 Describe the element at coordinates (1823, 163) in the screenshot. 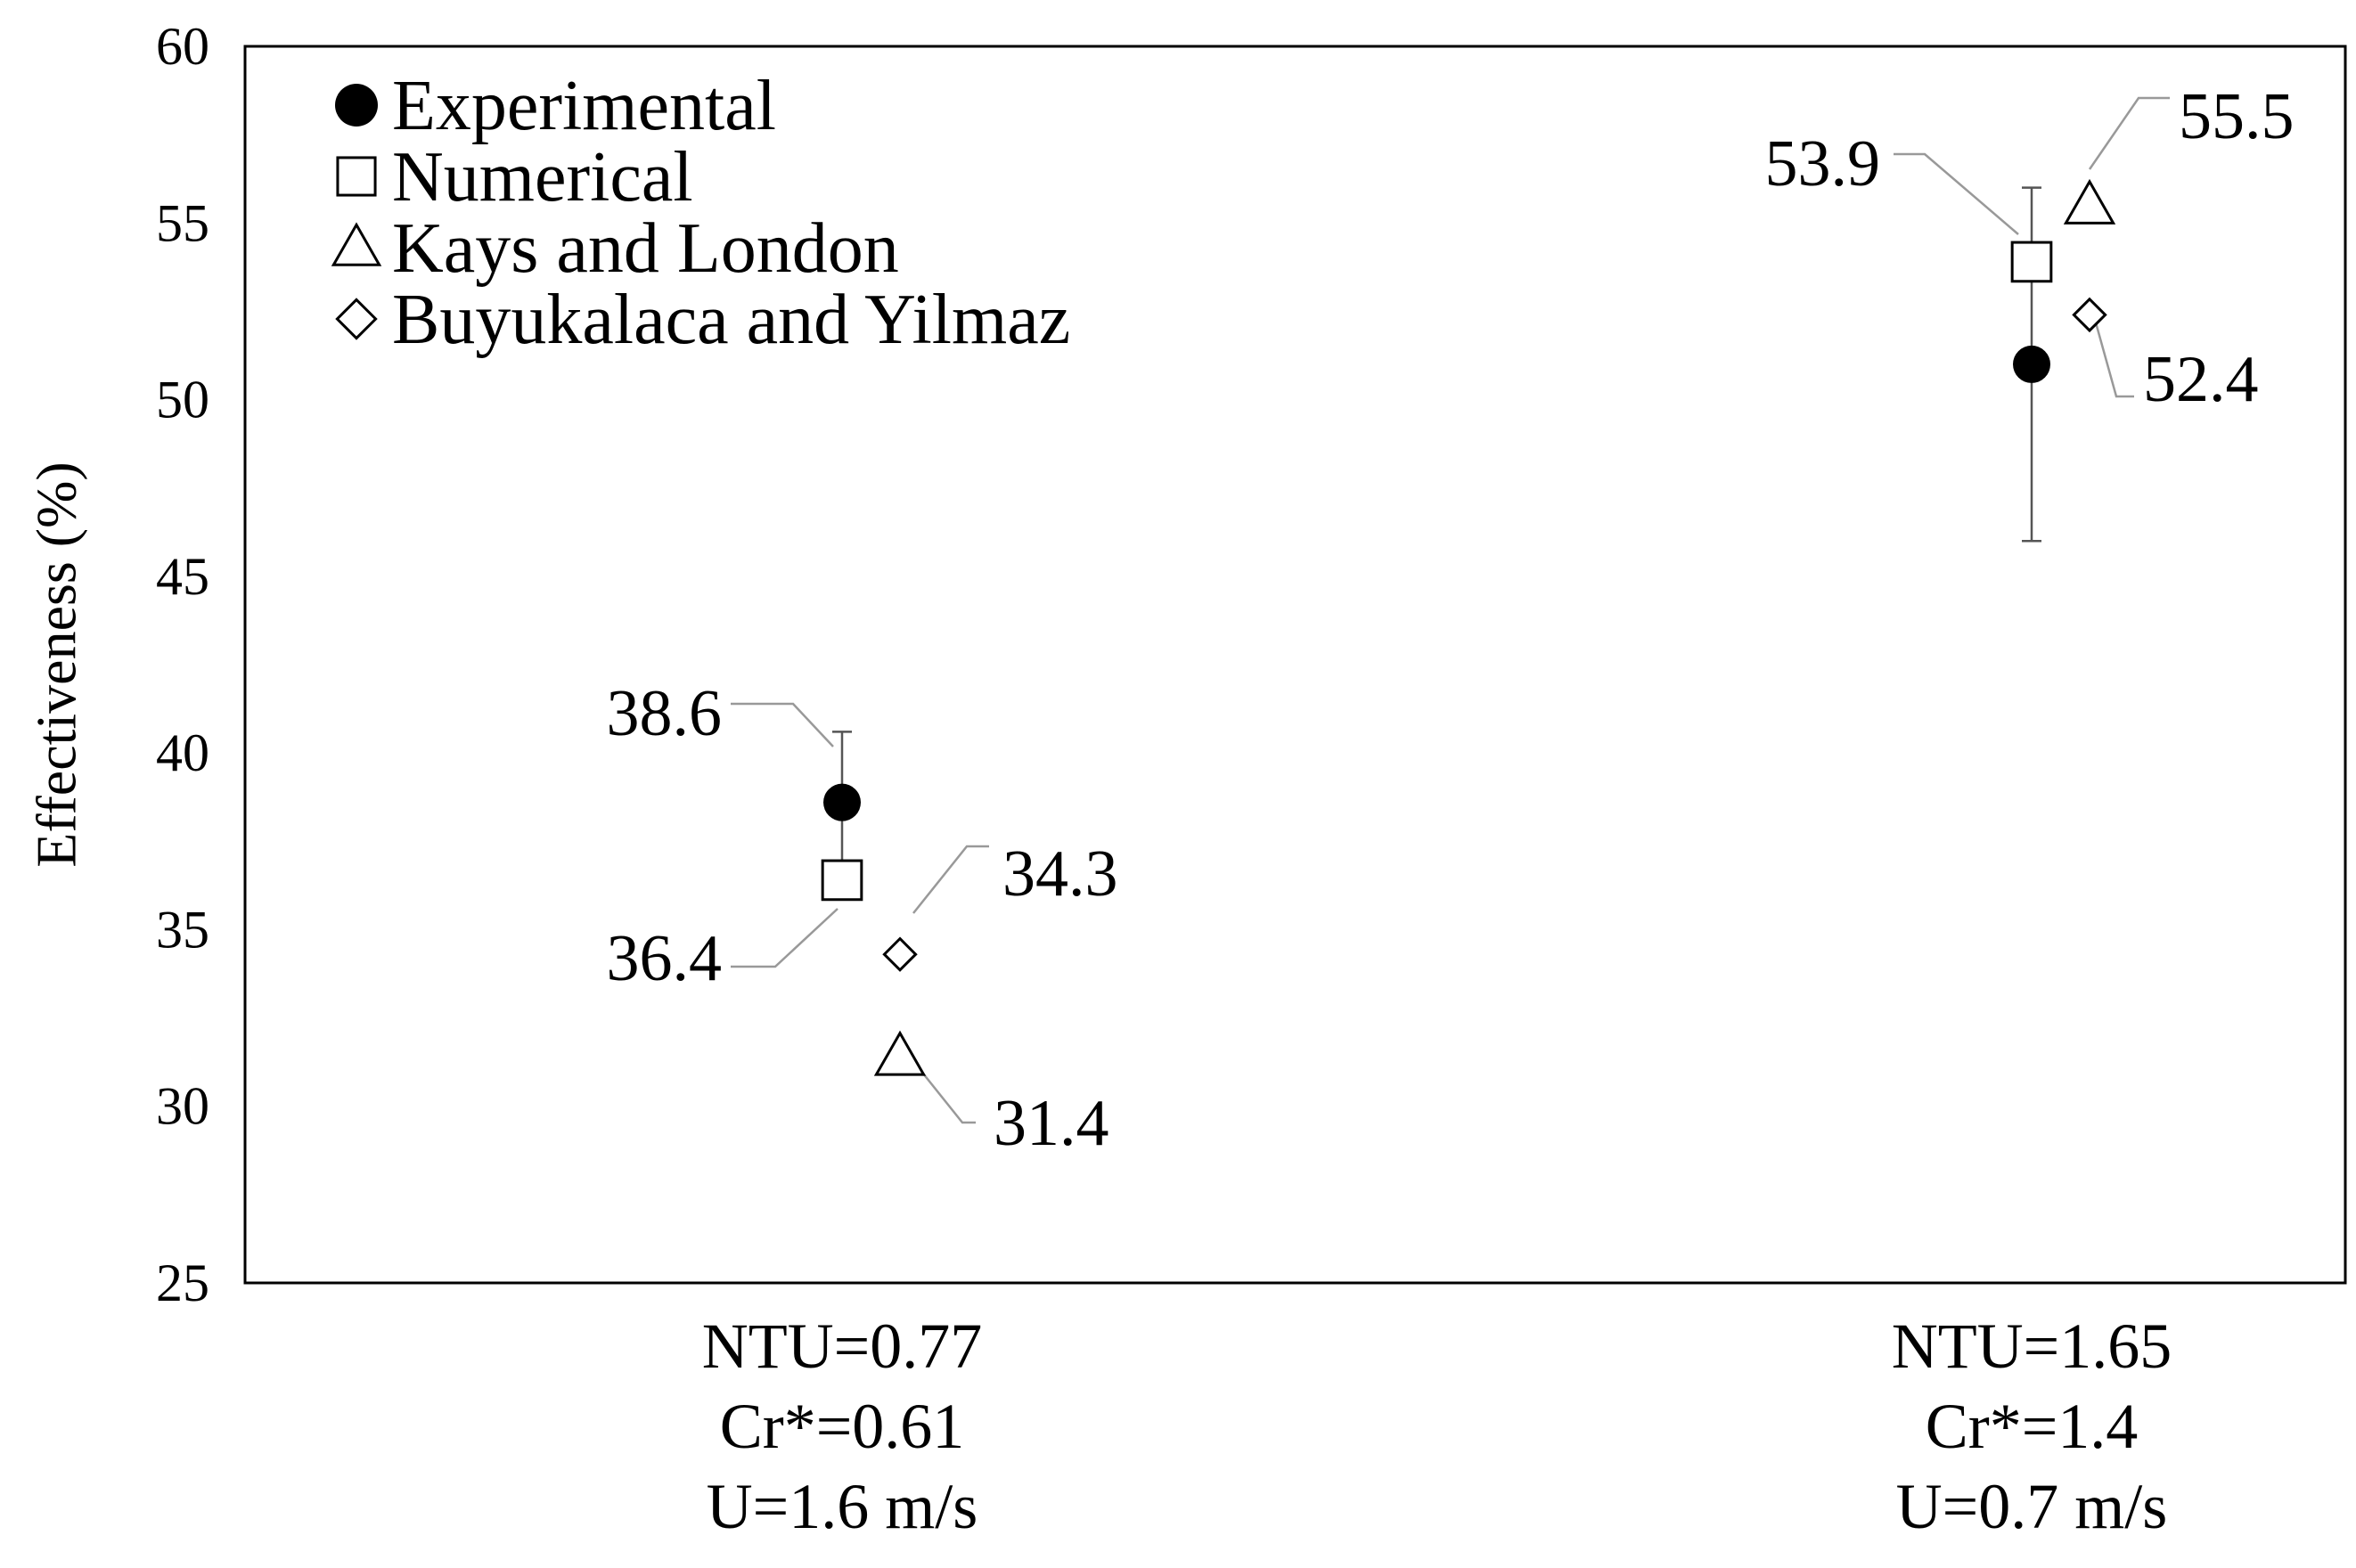

I see `data-label: 53.9` at that location.